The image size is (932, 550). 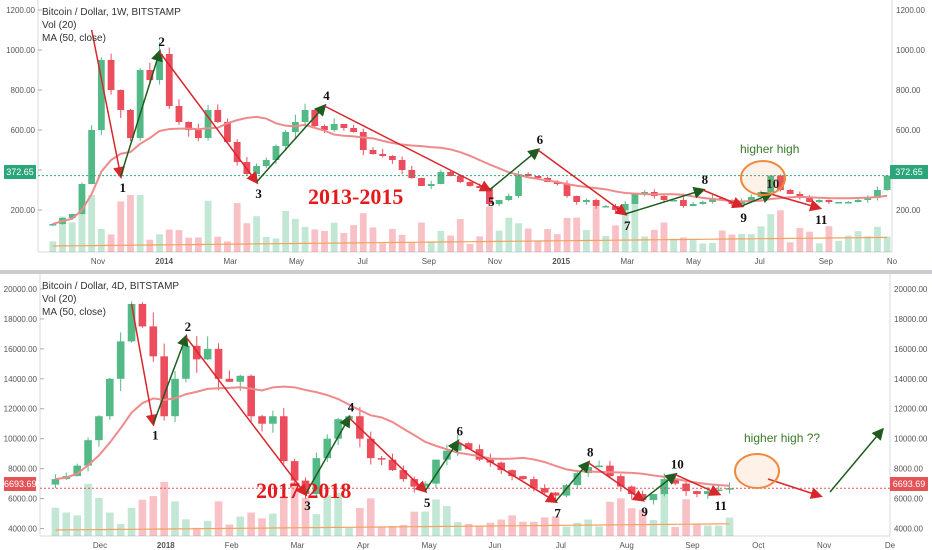 I want to click on y-tick-label-right: 1200.00, so click(x=910, y=10).